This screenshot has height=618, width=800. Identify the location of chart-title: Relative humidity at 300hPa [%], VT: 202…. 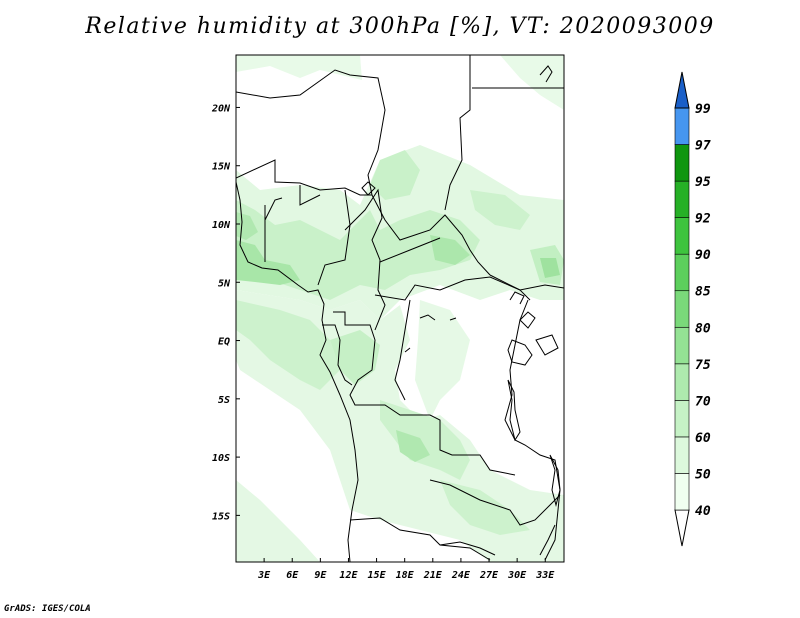
(400, 26).